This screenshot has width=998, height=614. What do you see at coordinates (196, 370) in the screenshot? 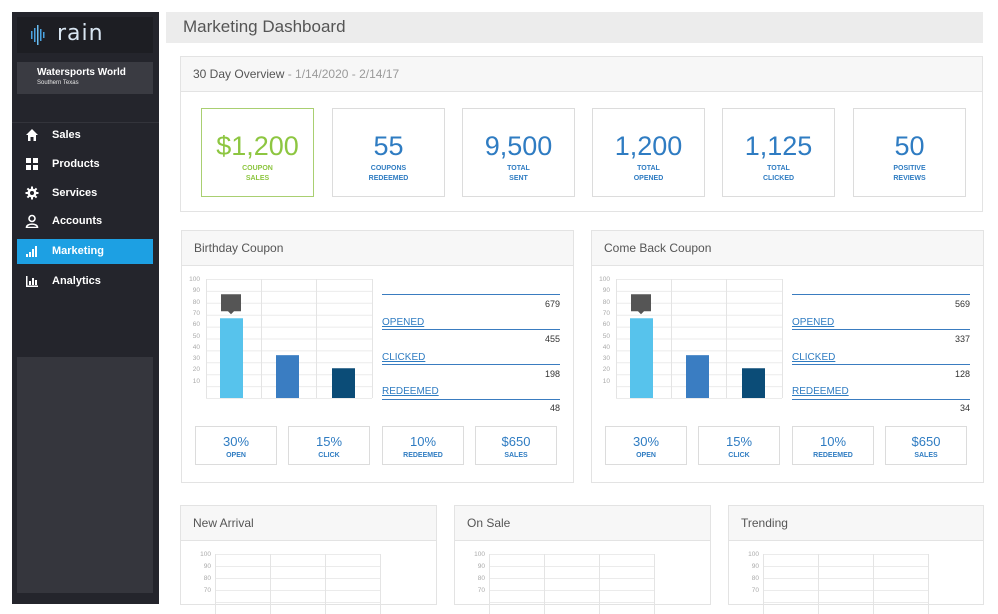
I see `y-tick-label: 20` at bounding box center [196, 370].